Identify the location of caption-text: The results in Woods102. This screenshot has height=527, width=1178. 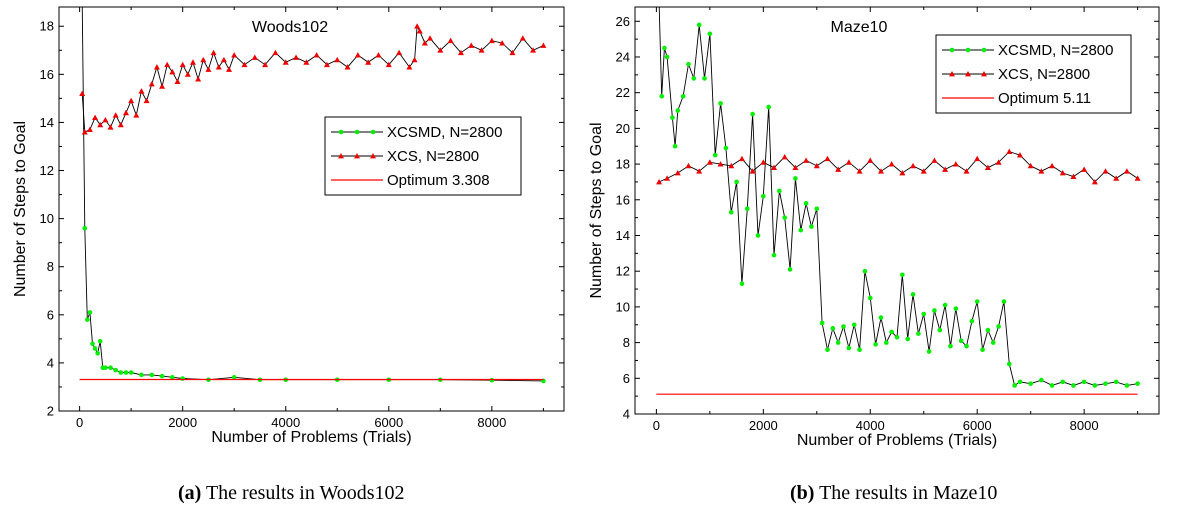
(303, 493).